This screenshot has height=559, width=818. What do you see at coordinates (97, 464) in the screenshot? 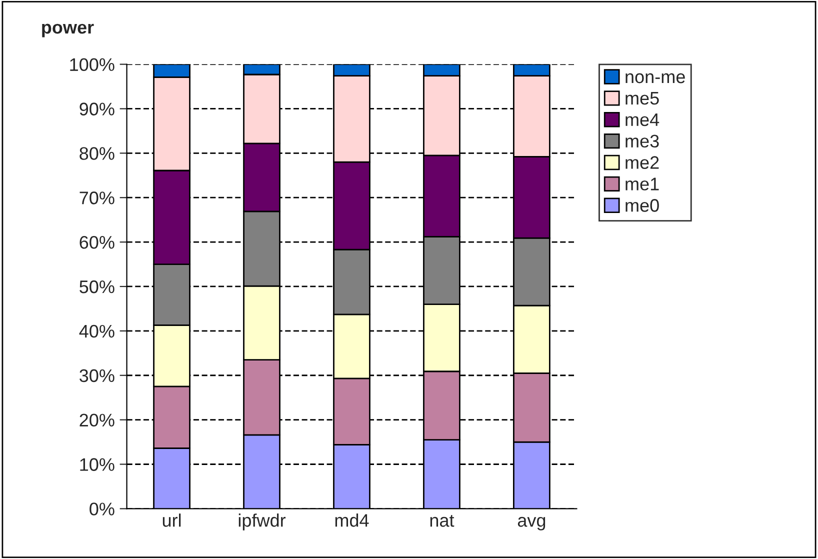
I see `y-tick-label: 10%` at bounding box center [97, 464].